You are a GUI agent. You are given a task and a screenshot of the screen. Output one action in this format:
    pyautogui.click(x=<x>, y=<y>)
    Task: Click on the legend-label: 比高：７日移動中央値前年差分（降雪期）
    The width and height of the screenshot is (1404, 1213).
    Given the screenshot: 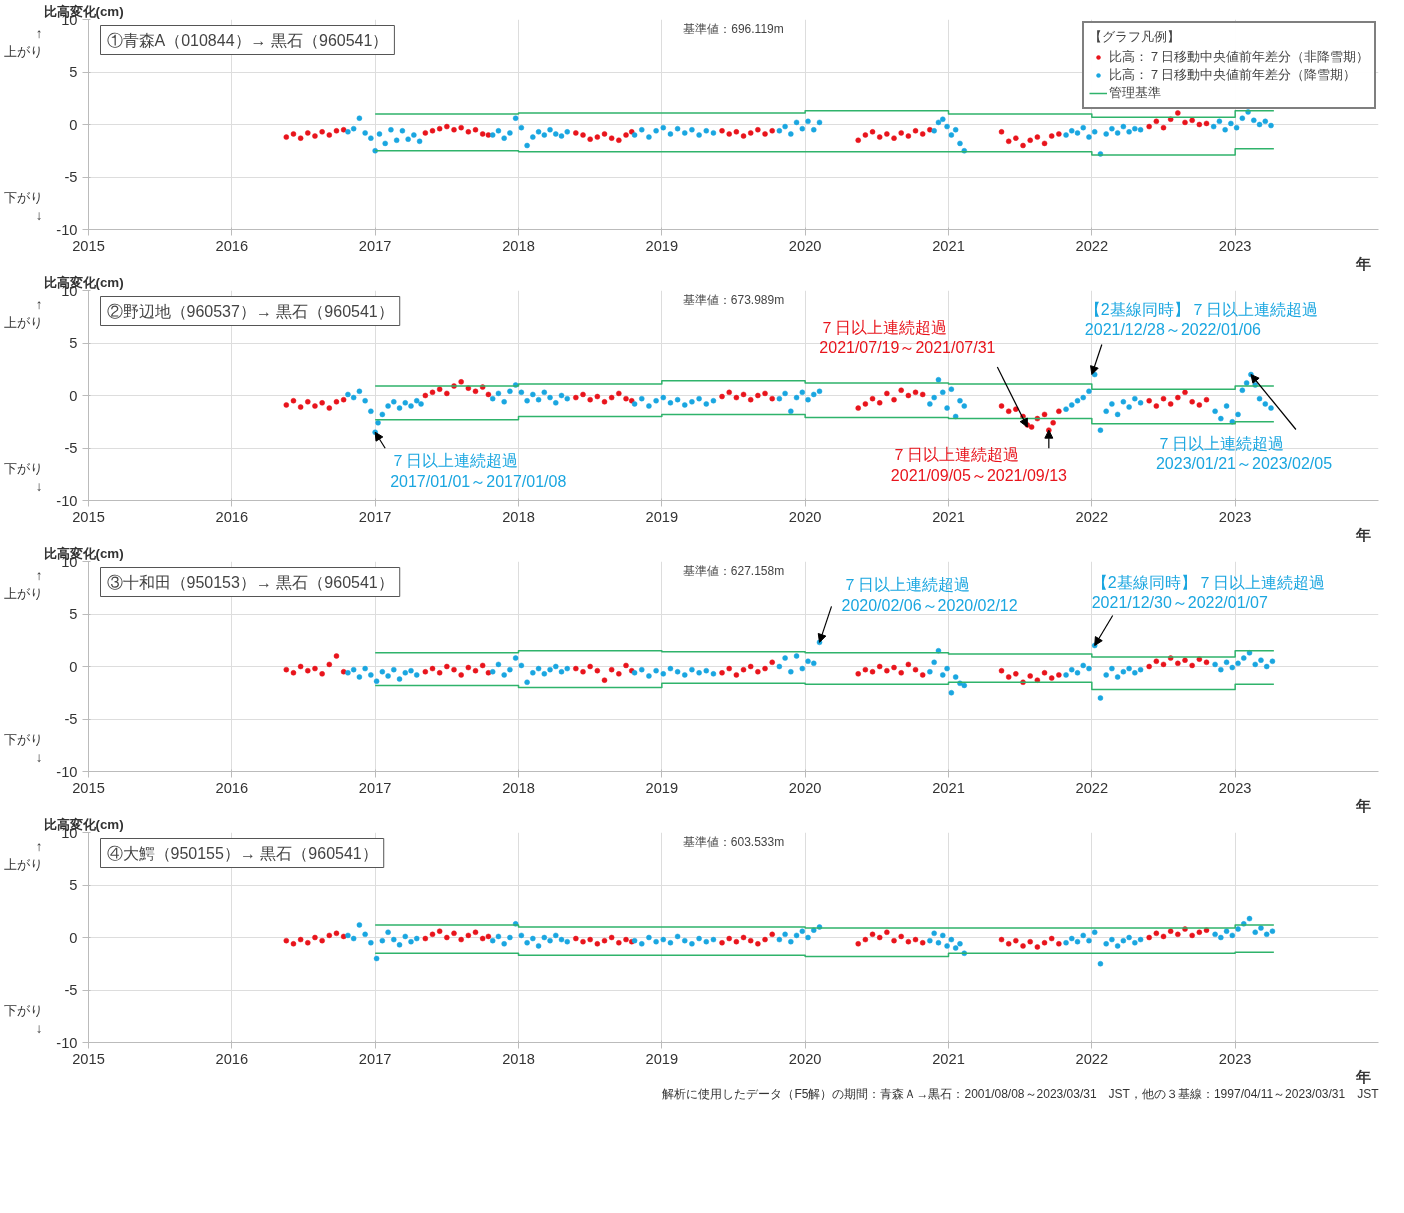 What is the action you would take?
    pyautogui.click(x=1232, y=75)
    